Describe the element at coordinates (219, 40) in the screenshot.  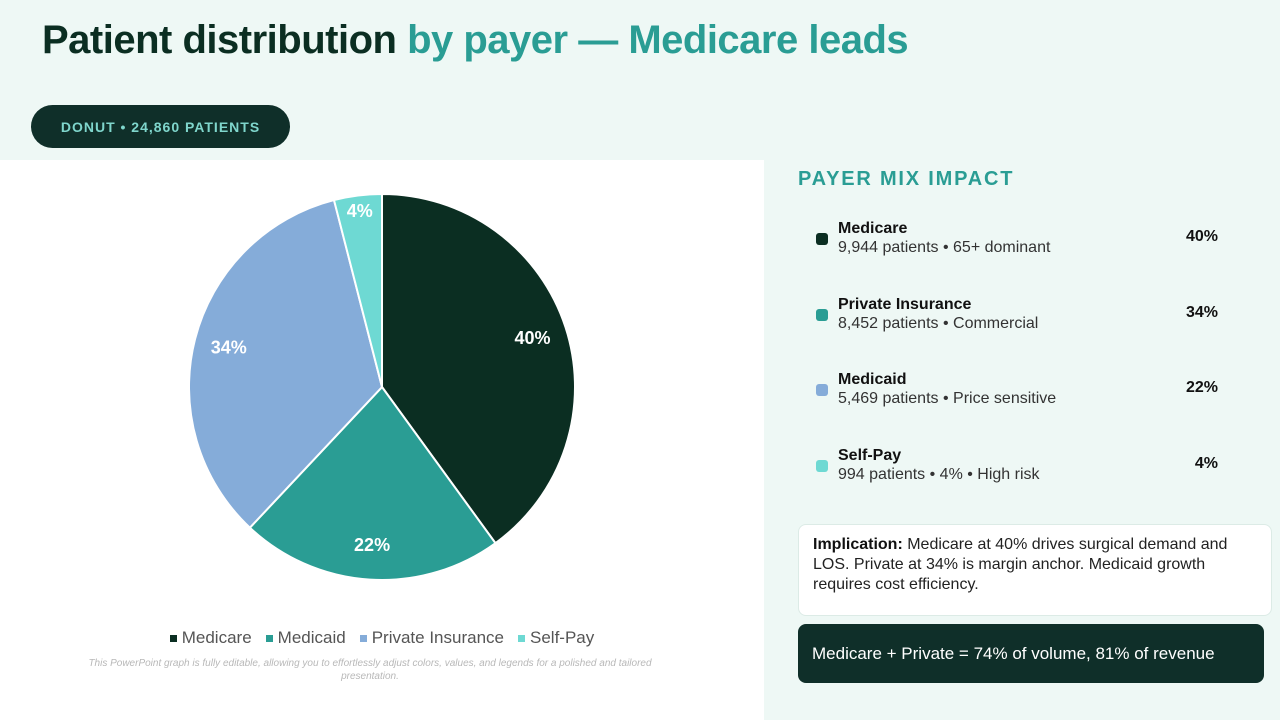
I see `title-primary: Patient distribution` at that location.